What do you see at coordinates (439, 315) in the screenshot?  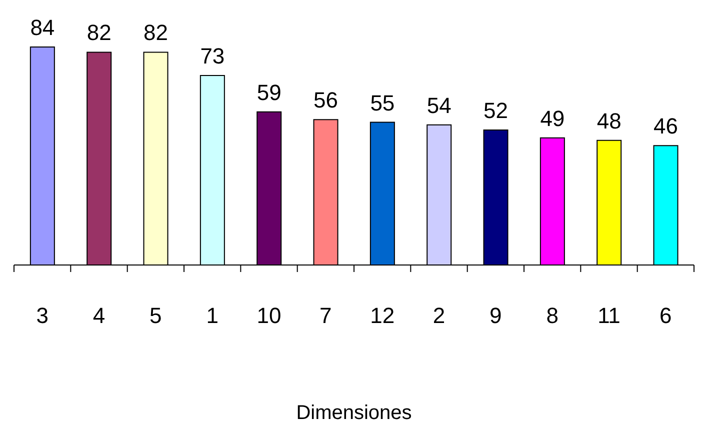 I see `x-tick-label: 2` at bounding box center [439, 315].